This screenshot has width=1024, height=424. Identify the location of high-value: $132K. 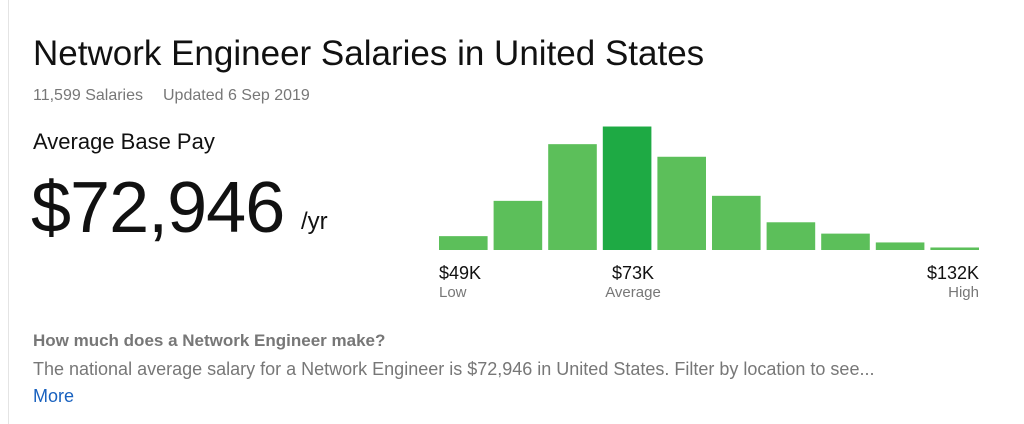
(952, 273).